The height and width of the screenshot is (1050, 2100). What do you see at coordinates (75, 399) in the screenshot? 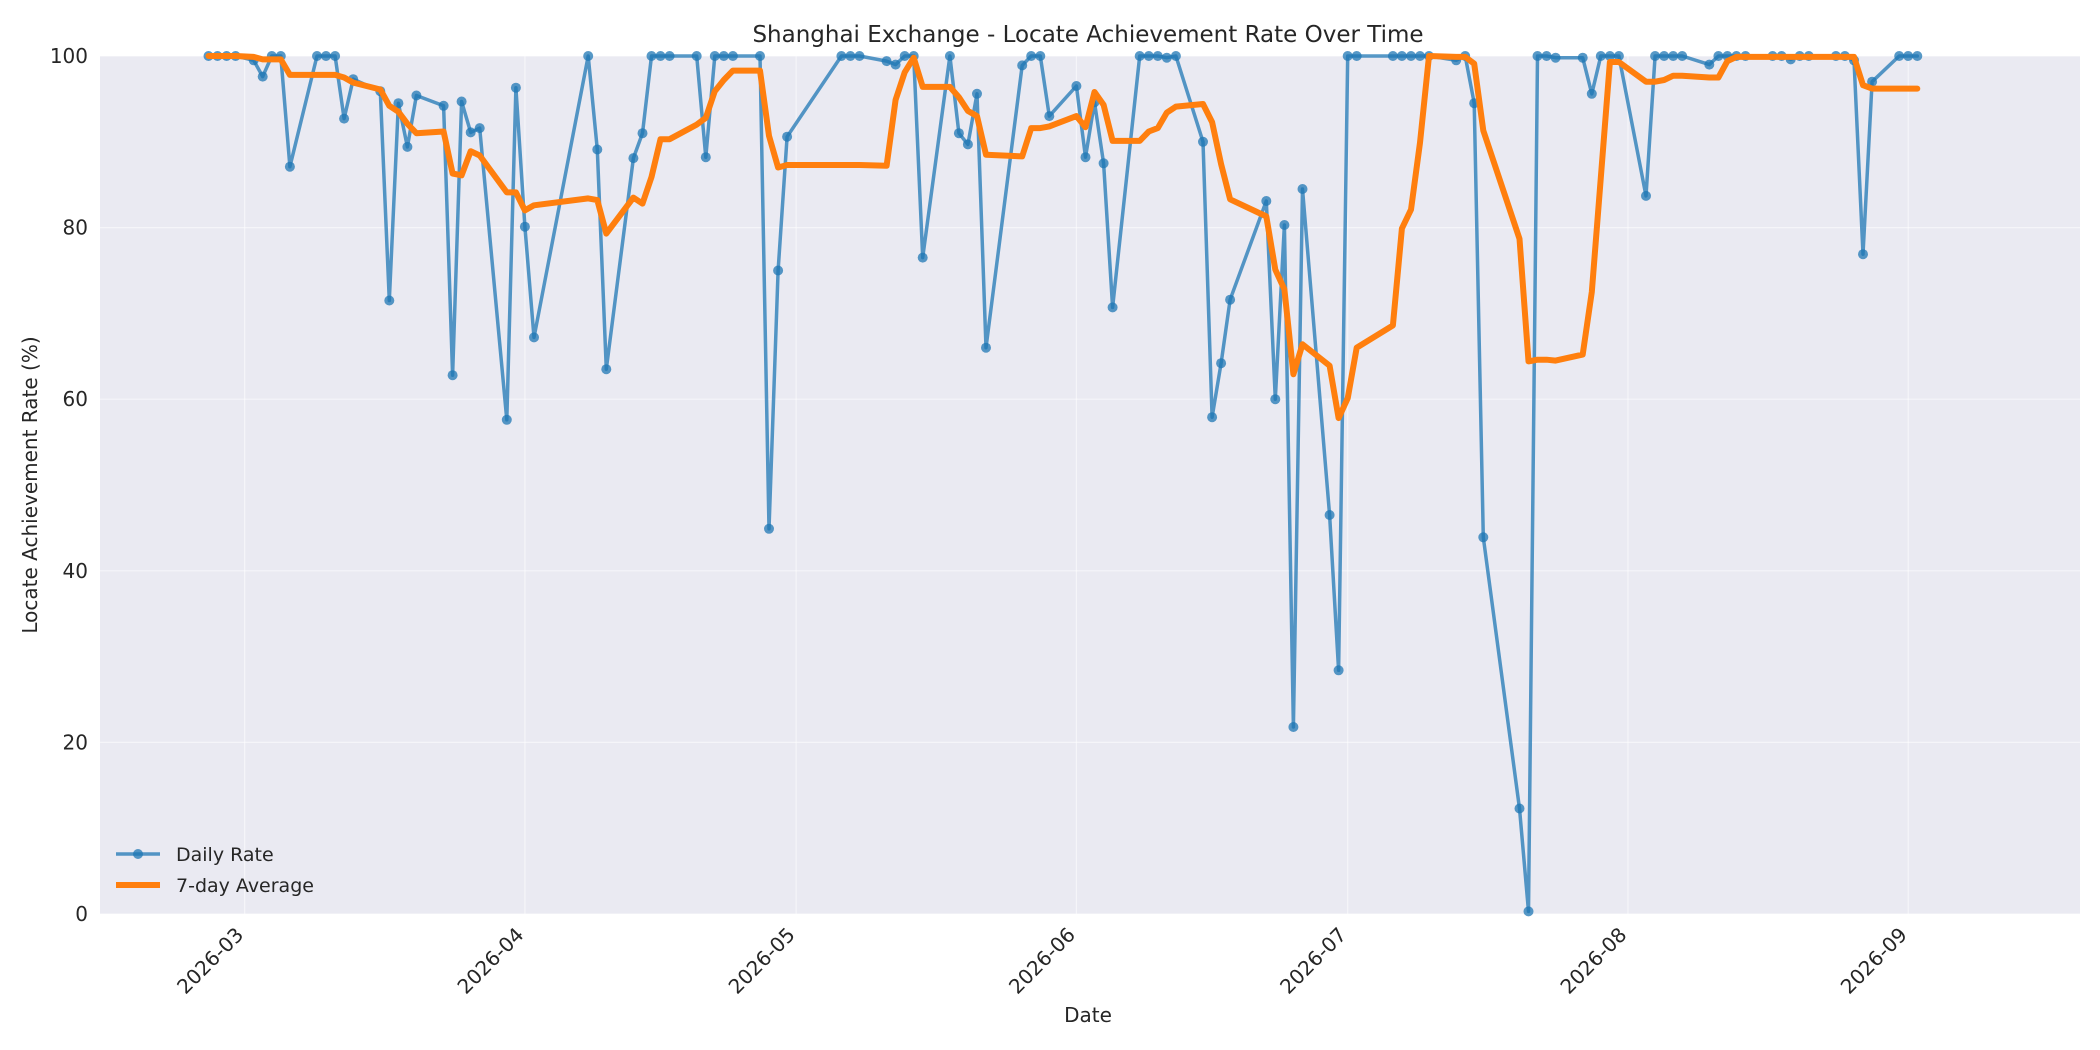
I see `y-tick-label: 60` at bounding box center [75, 399].